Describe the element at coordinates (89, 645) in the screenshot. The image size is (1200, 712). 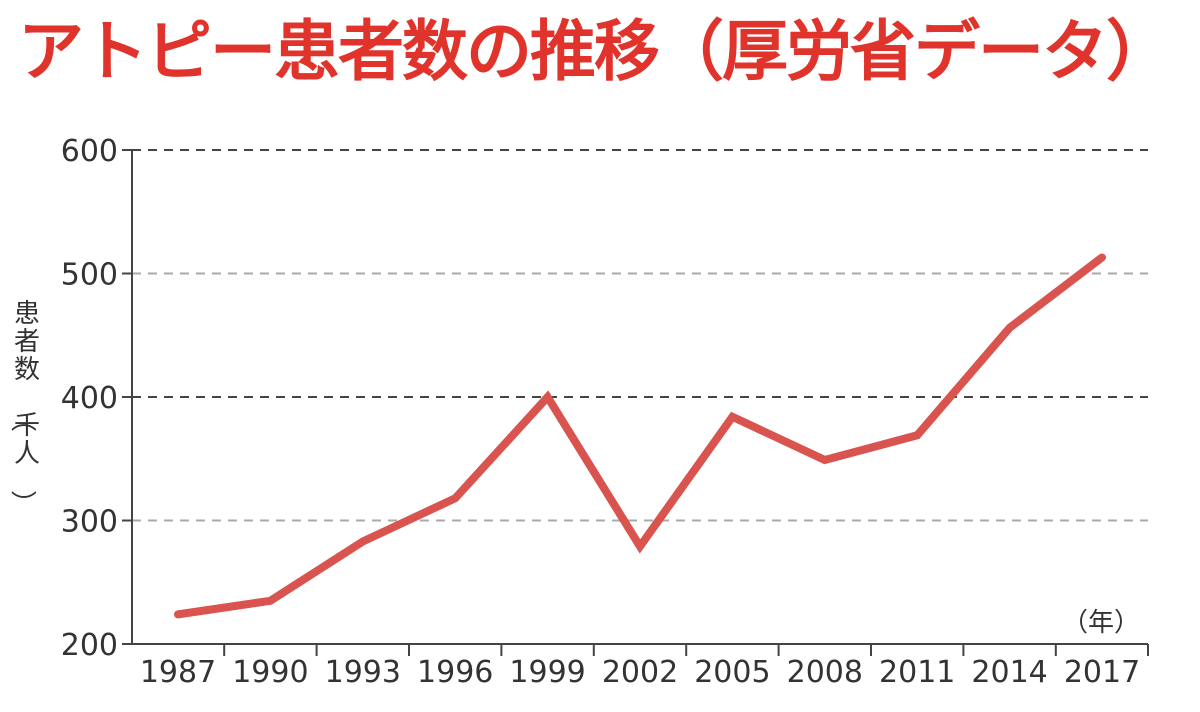
I see `y-tick-label-200: 200` at that location.